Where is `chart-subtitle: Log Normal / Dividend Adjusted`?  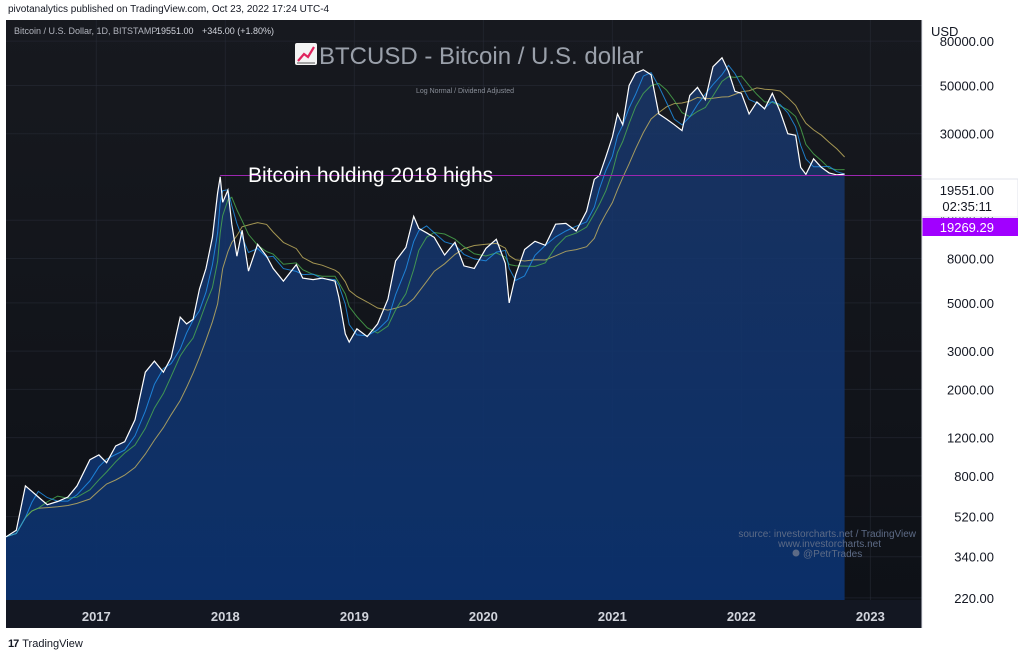
chart-subtitle: Log Normal / Dividend Adjusted is located at coordinates (465, 91).